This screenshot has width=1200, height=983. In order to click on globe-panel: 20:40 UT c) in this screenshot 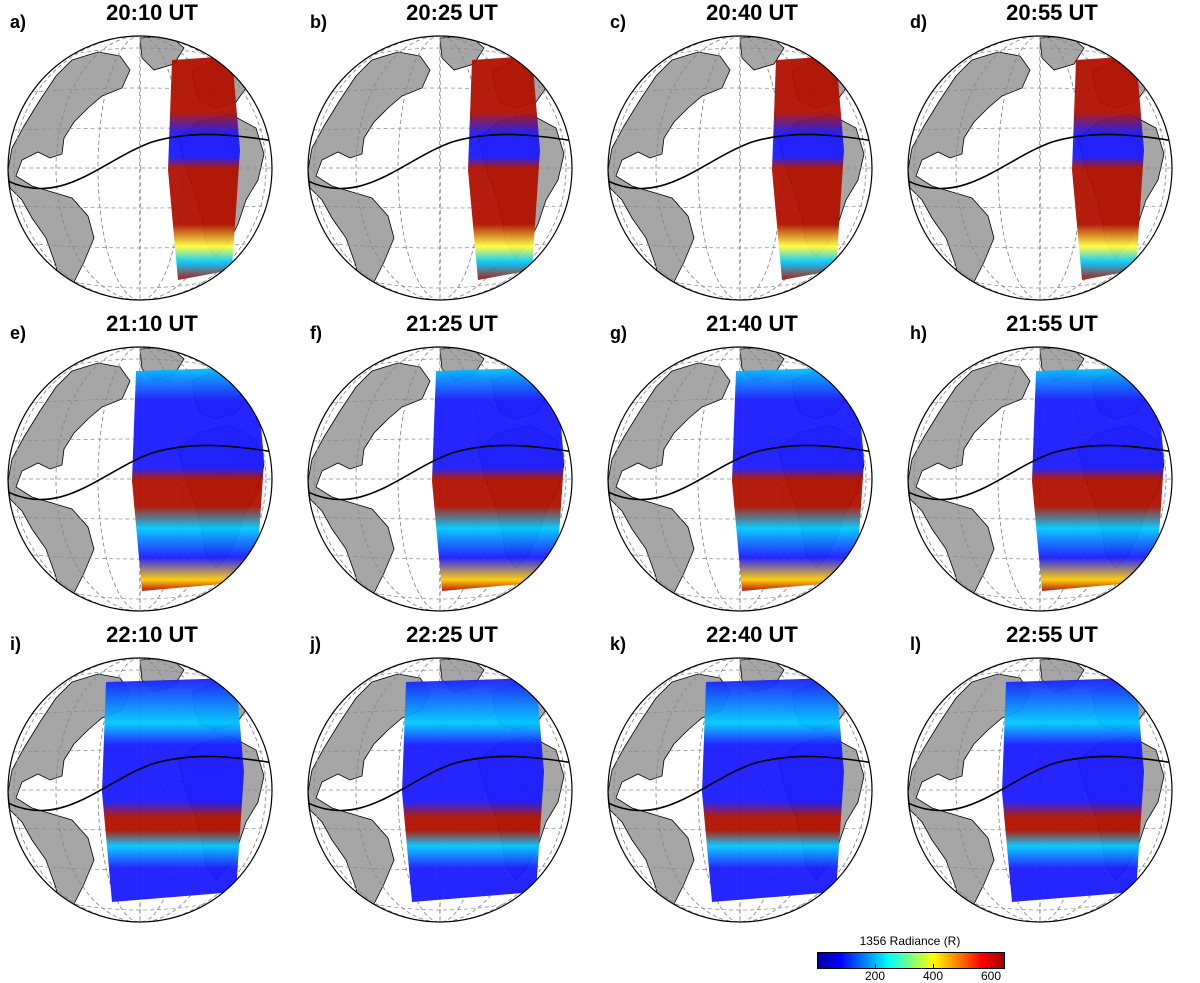, I will do `click(752, 159)`.